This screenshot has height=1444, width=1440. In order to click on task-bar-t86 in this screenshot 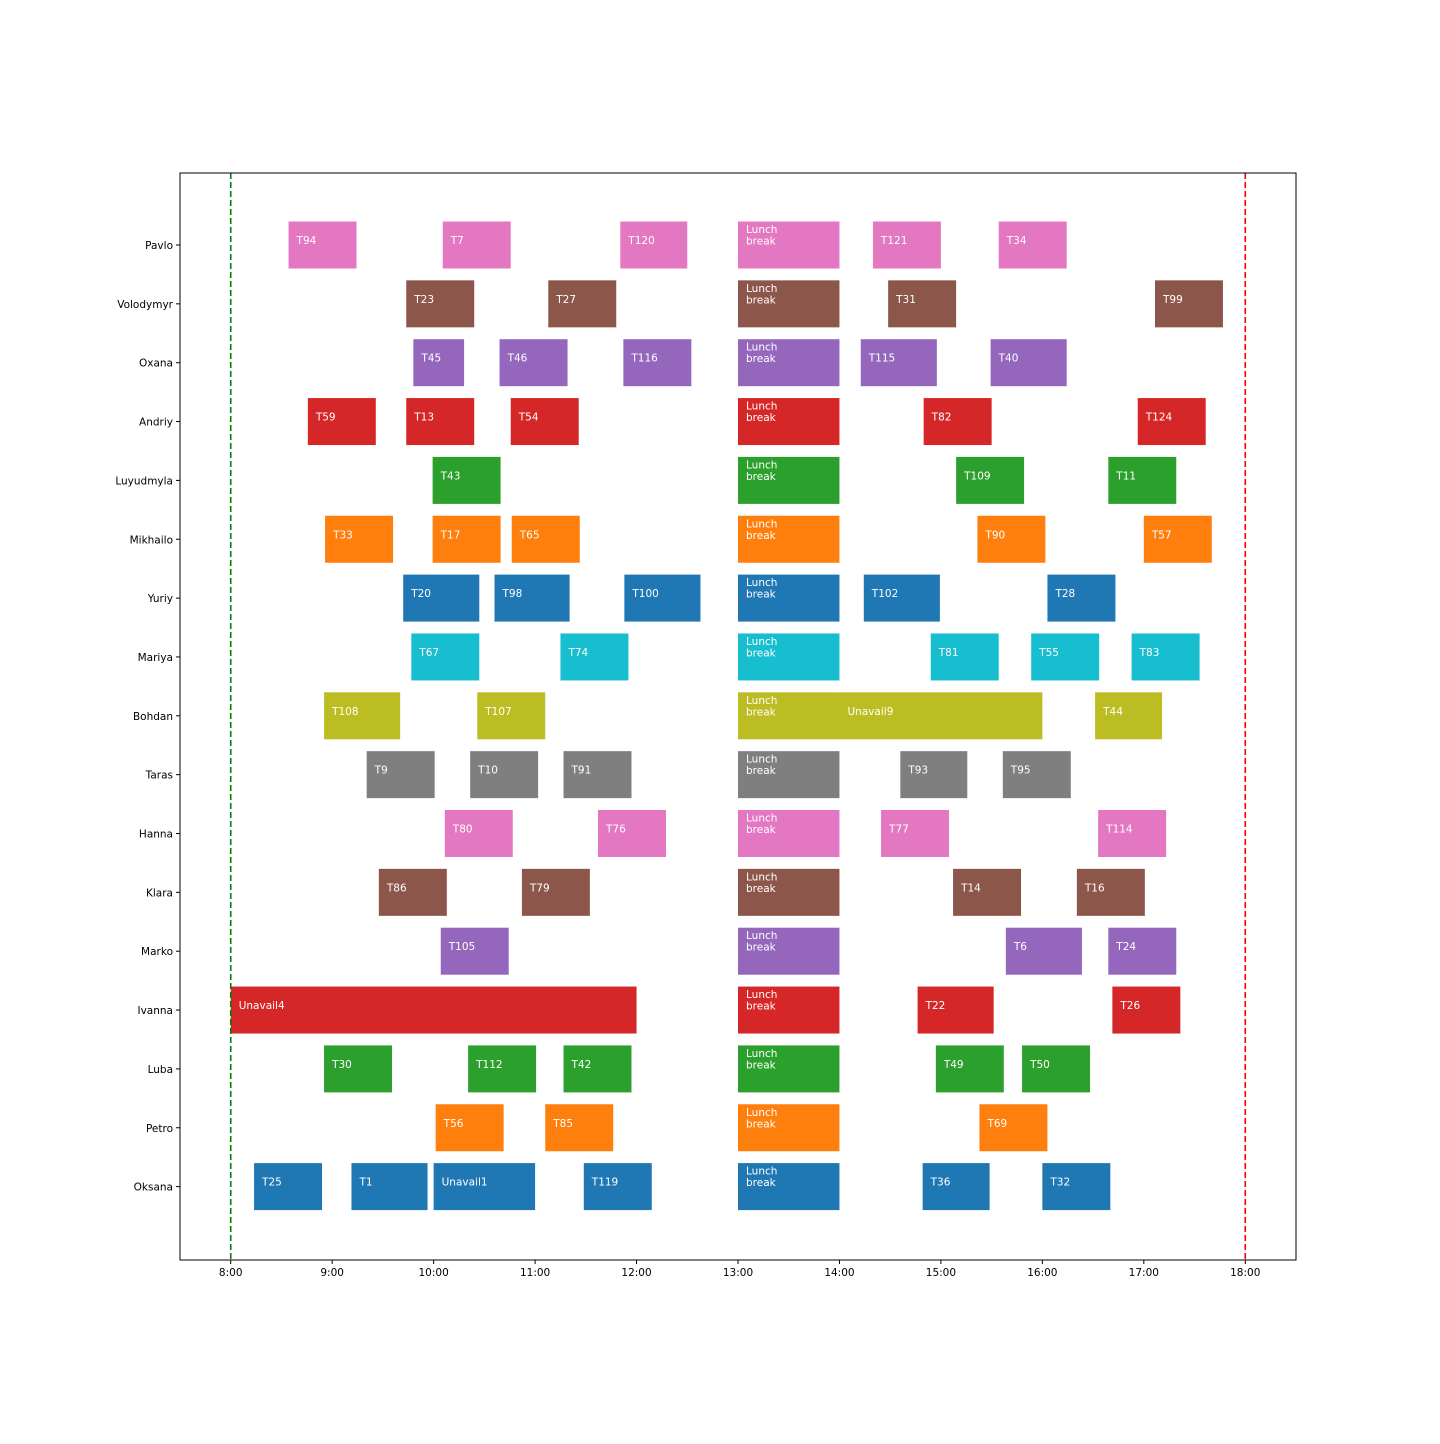, I will do `click(412, 892)`.